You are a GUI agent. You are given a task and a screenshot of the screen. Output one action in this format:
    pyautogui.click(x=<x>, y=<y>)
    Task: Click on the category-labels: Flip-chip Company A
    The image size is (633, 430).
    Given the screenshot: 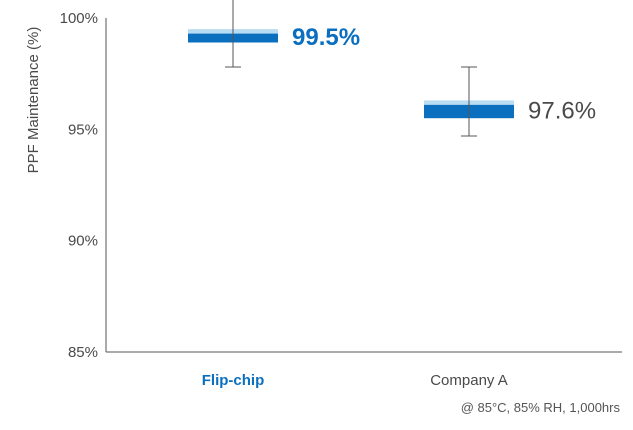 What is the action you would take?
    pyautogui.click(x=355, y=380)
    